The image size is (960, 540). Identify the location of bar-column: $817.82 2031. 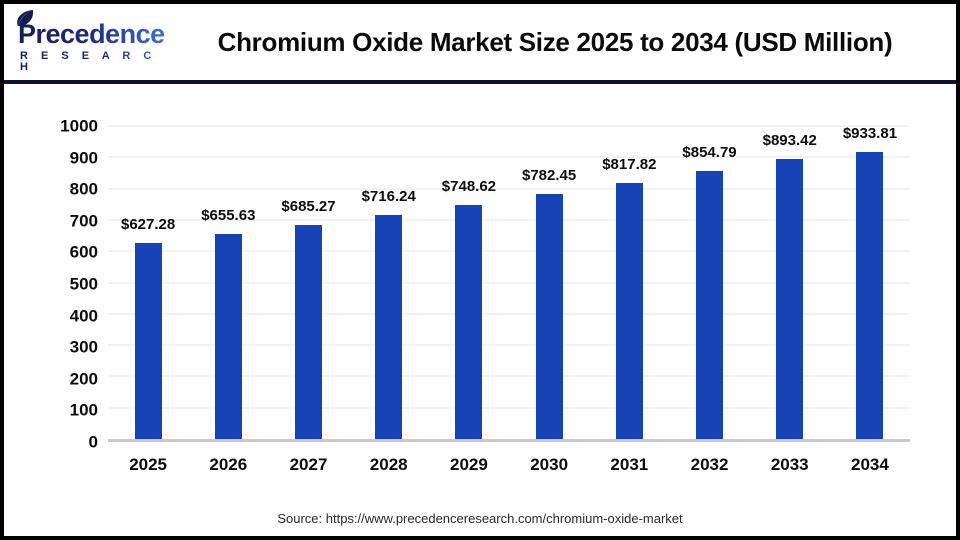
(629, 299).